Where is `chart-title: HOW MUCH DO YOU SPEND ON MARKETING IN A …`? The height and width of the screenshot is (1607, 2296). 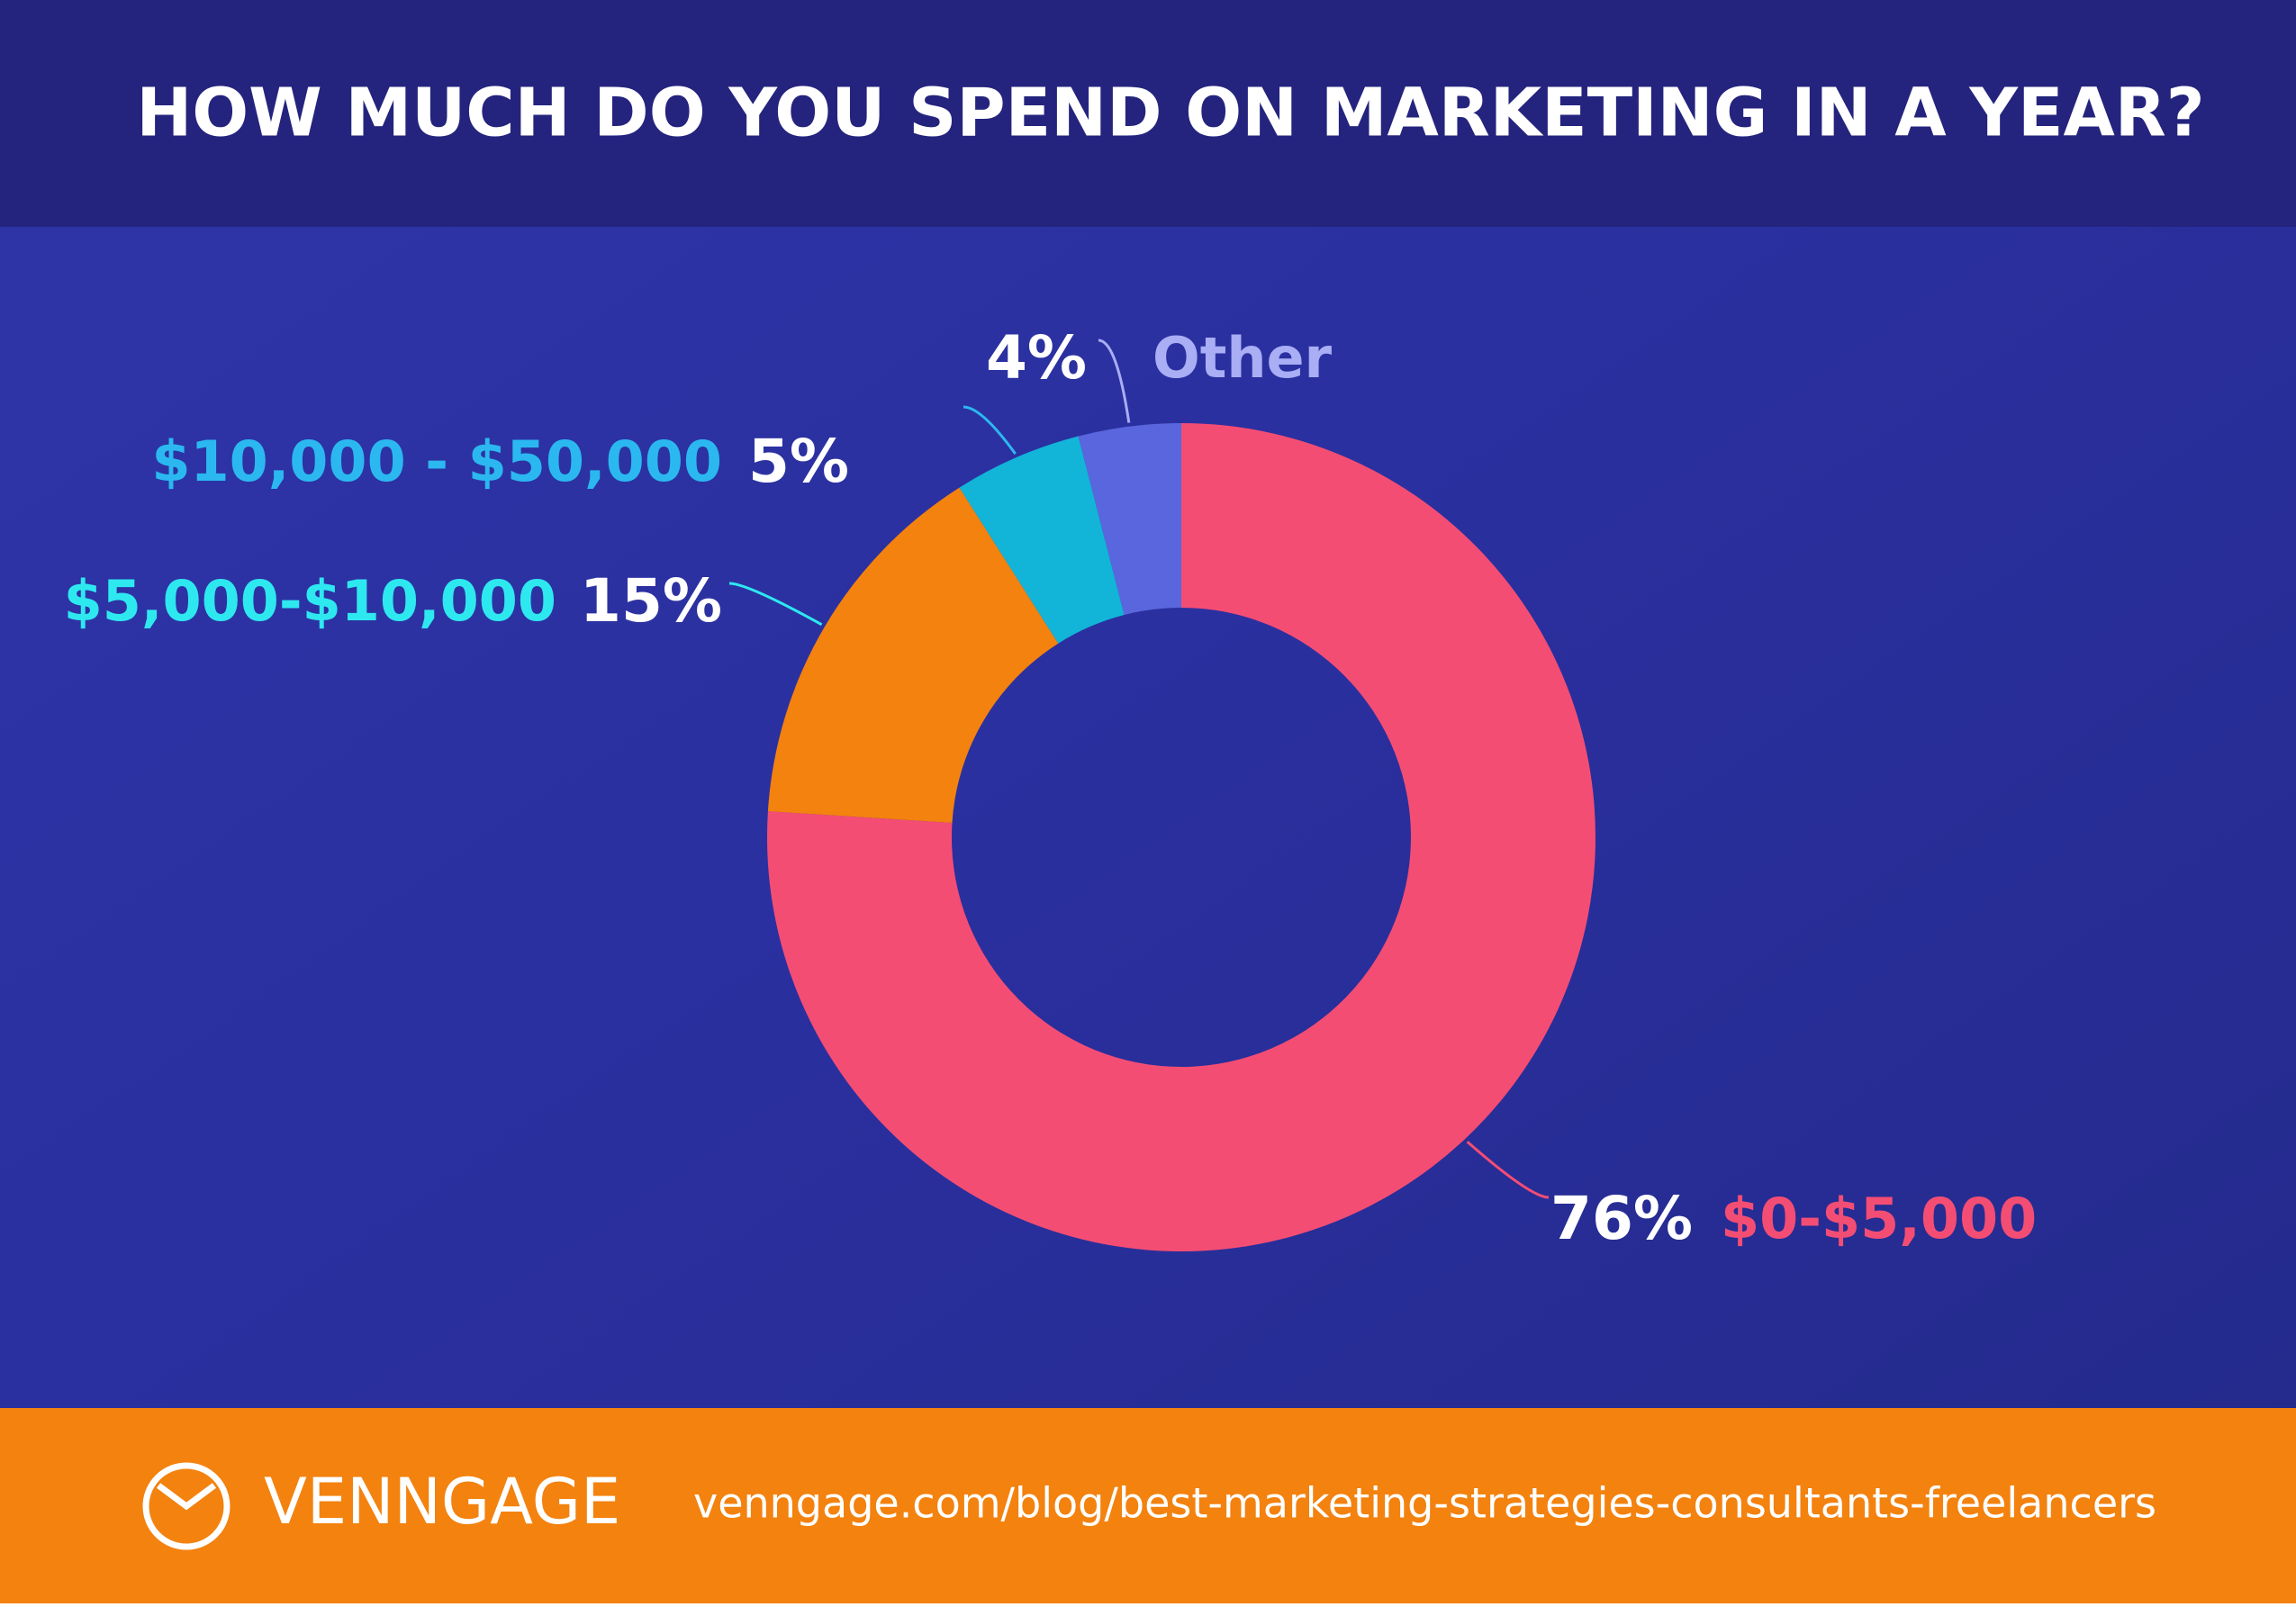
chart-title: HOW MUCH DO YOU SPEND ON MARKETING IN A … is located at coordinates (1170, 113).